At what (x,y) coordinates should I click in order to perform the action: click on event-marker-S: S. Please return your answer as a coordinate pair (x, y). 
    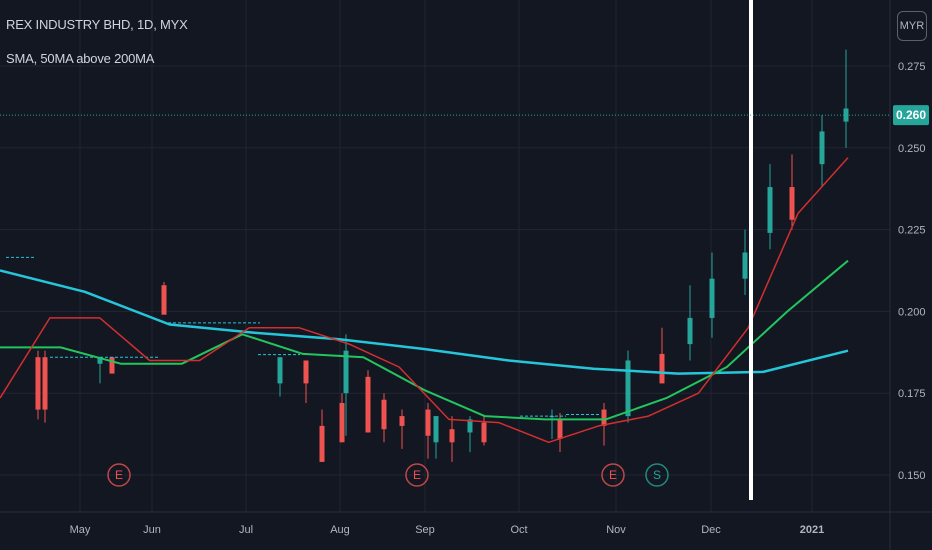
    Looking at the image, I should click on (657, 475).